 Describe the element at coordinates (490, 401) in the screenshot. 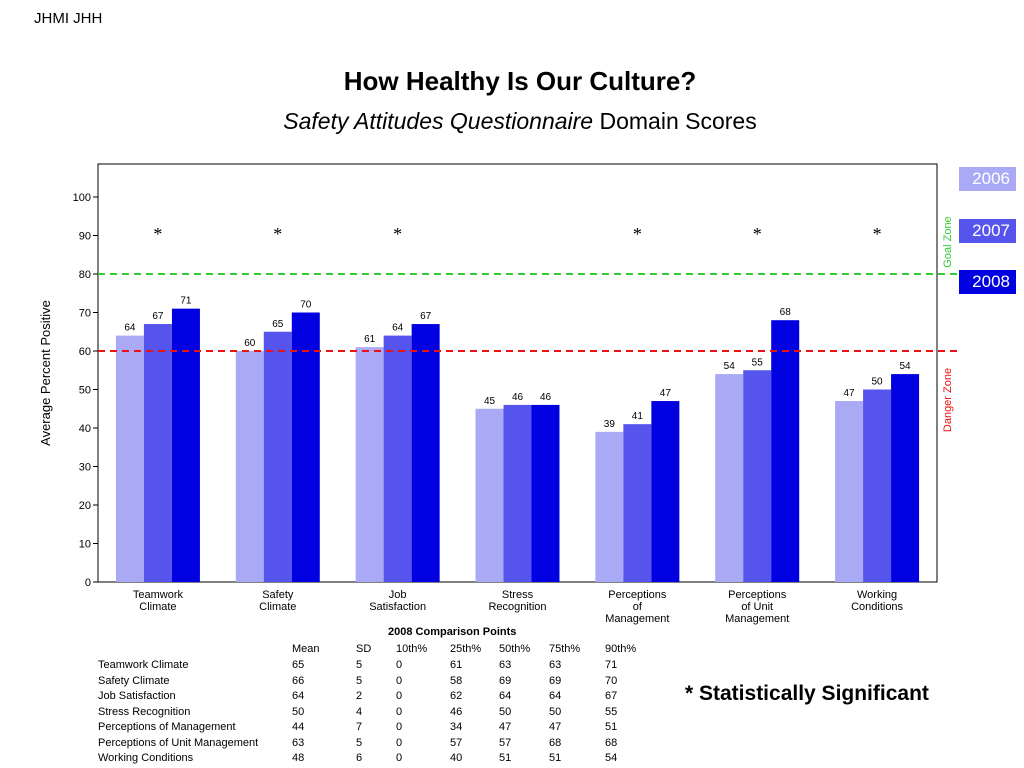

I see `bar-value-label: 45` at that location.